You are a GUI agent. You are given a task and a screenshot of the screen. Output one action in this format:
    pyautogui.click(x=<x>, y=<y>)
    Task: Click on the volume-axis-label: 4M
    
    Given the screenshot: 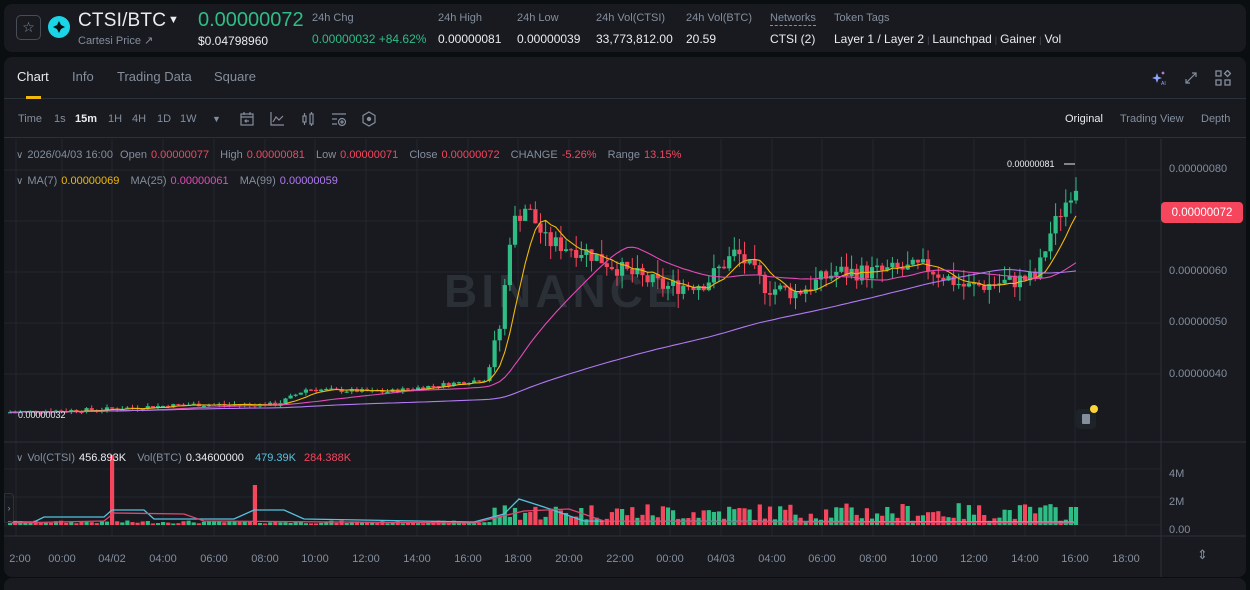 What is the action you would take?
    pyautogui.click(x=1177, y=474)
    